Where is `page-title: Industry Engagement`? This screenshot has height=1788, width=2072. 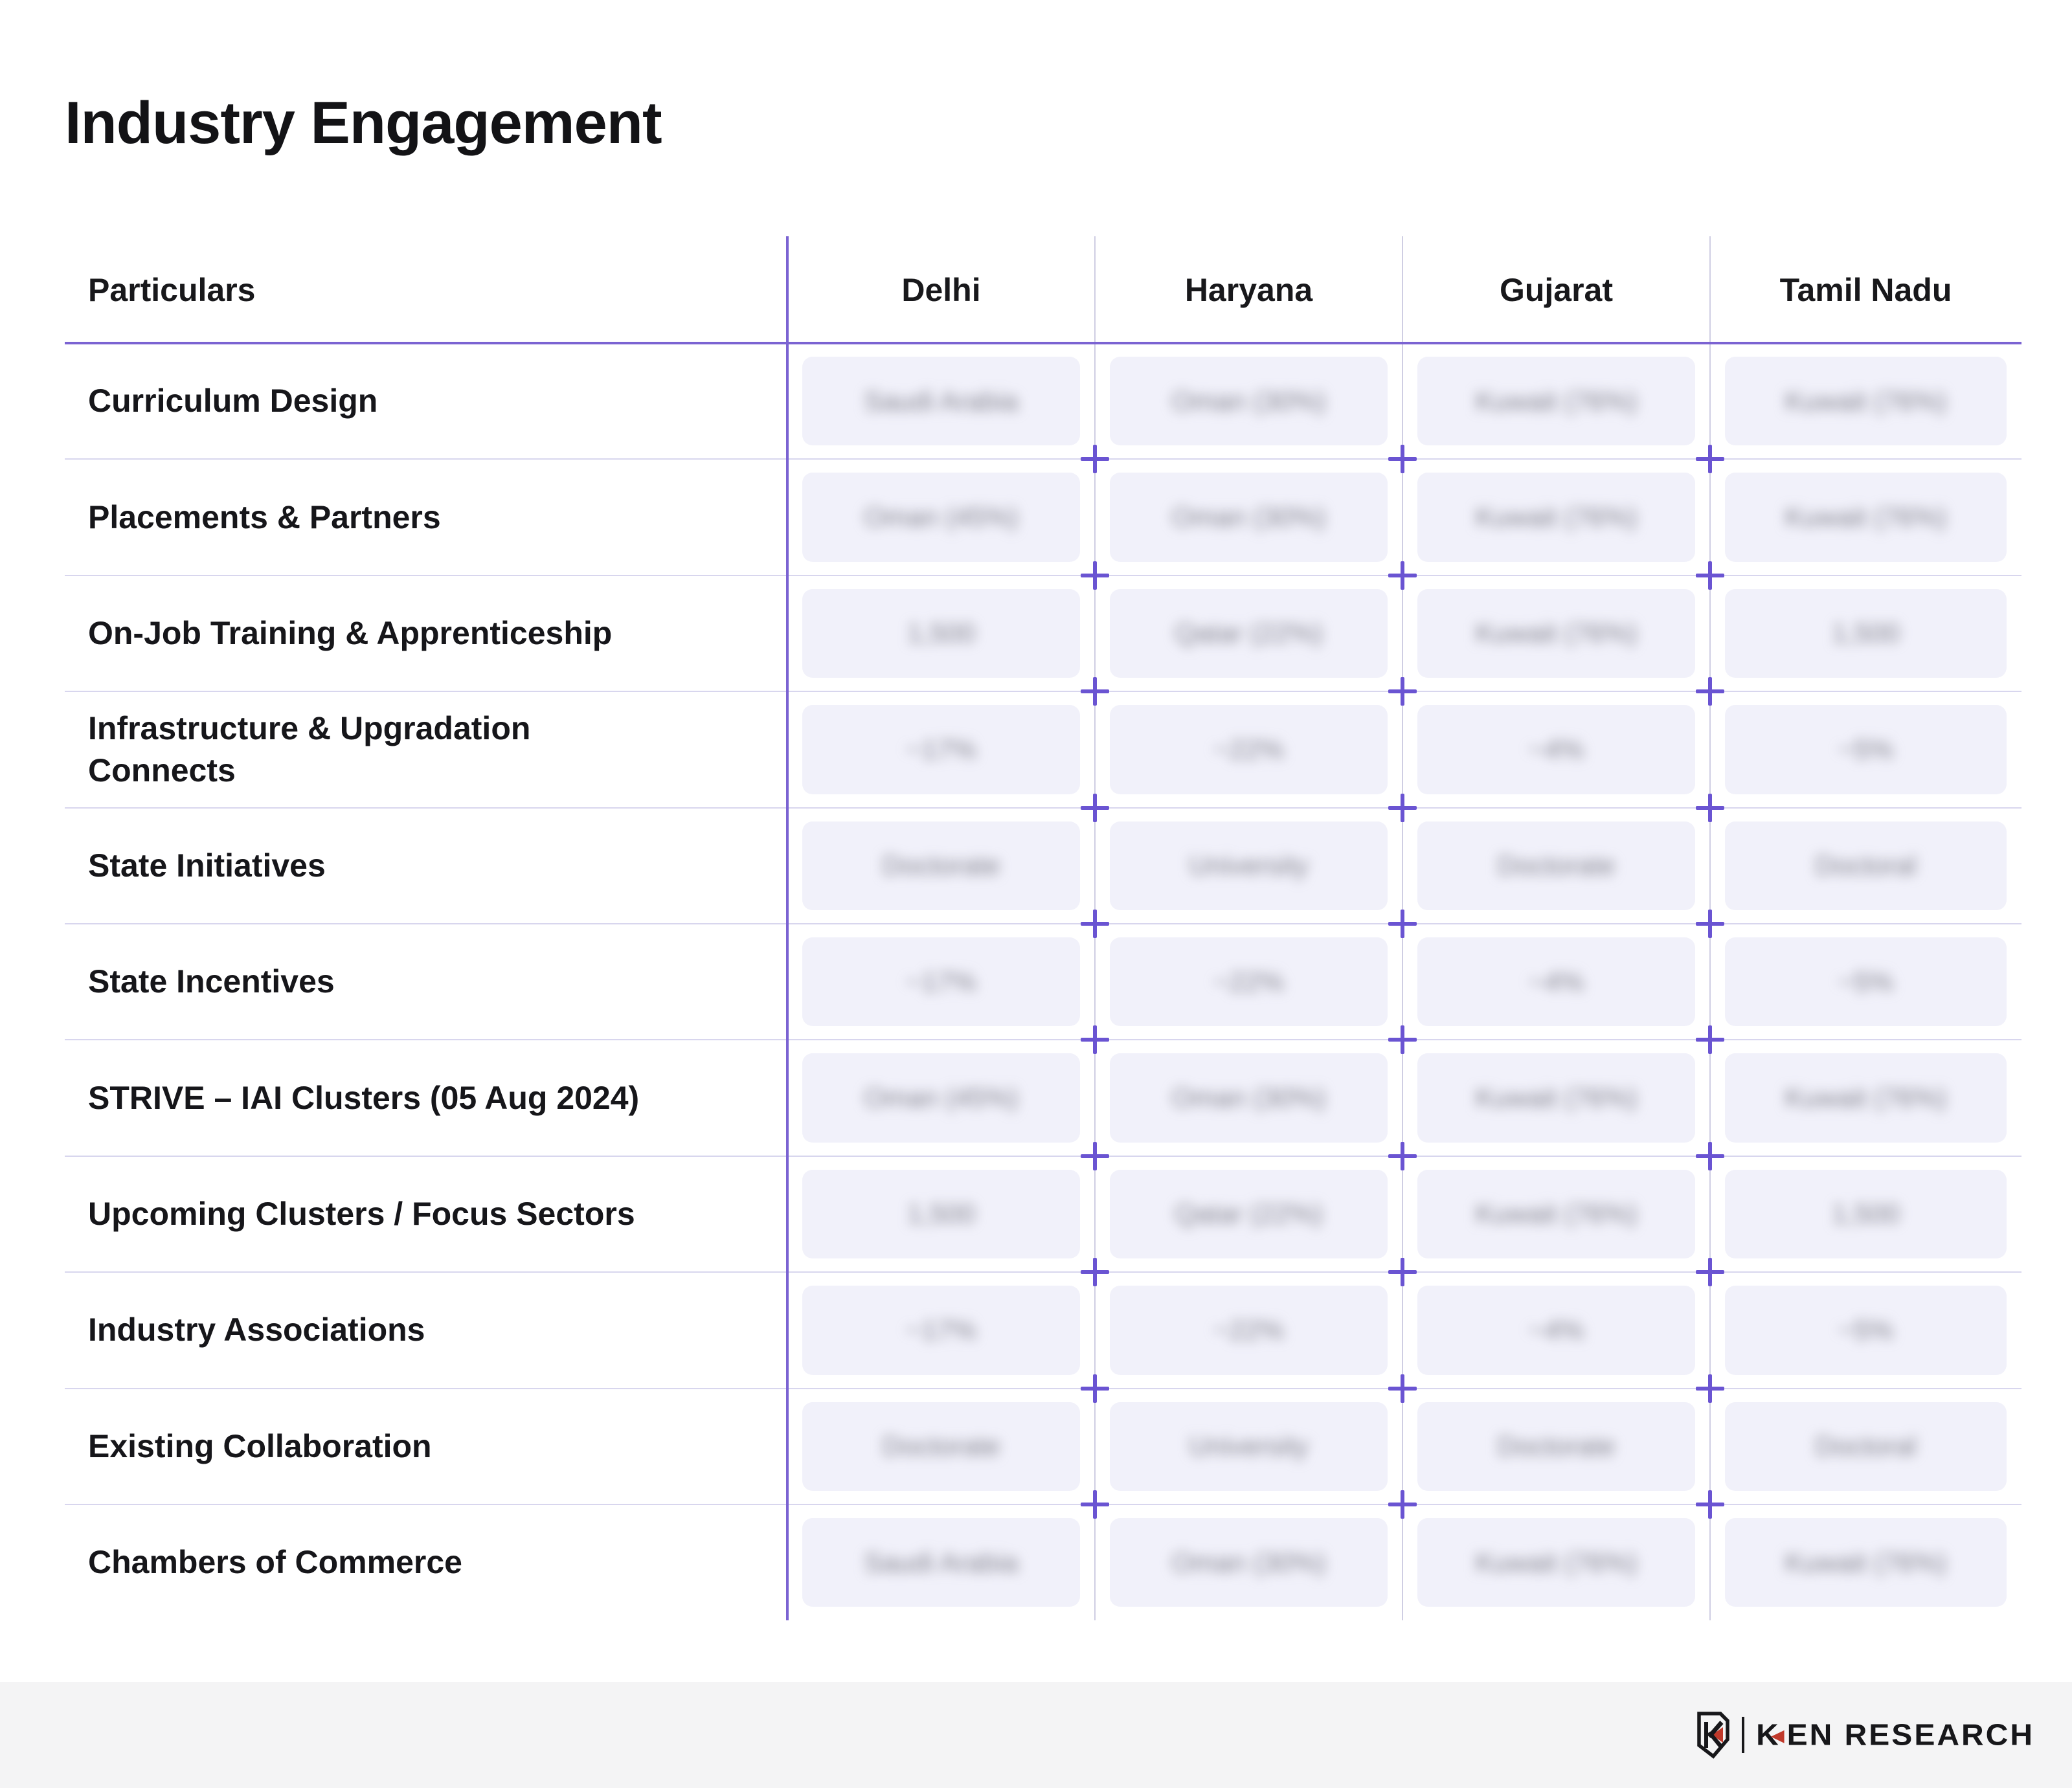
page-title: Industry Engagement is located at coordinates (363, 123).